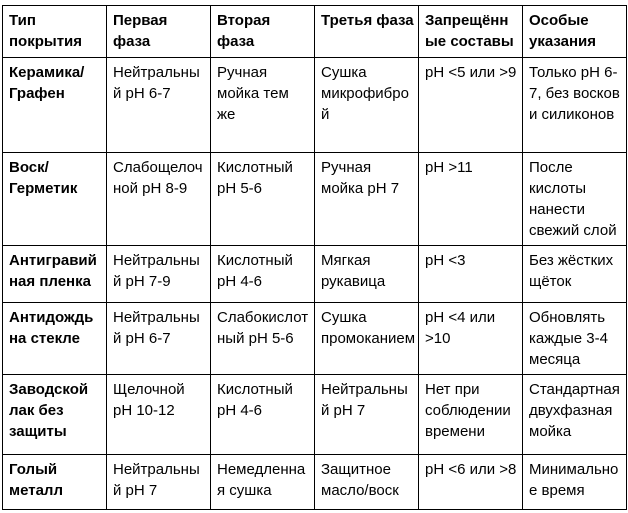 The image size is (628, 513). I want to click on table-cell: Стандартная двухфазная мойка, so click(574, 414).